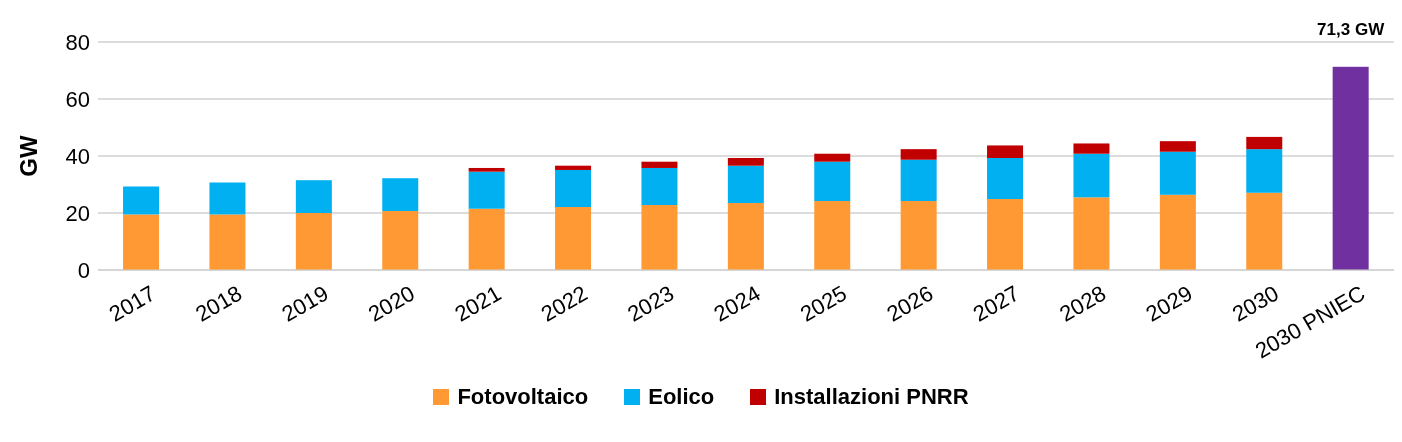 Image resolution: width=1402 pixels, height=442 pixels. Describe the element at coordinates (305, 303) in the screenshot. I see `x-tick-label: 2019` at that location.